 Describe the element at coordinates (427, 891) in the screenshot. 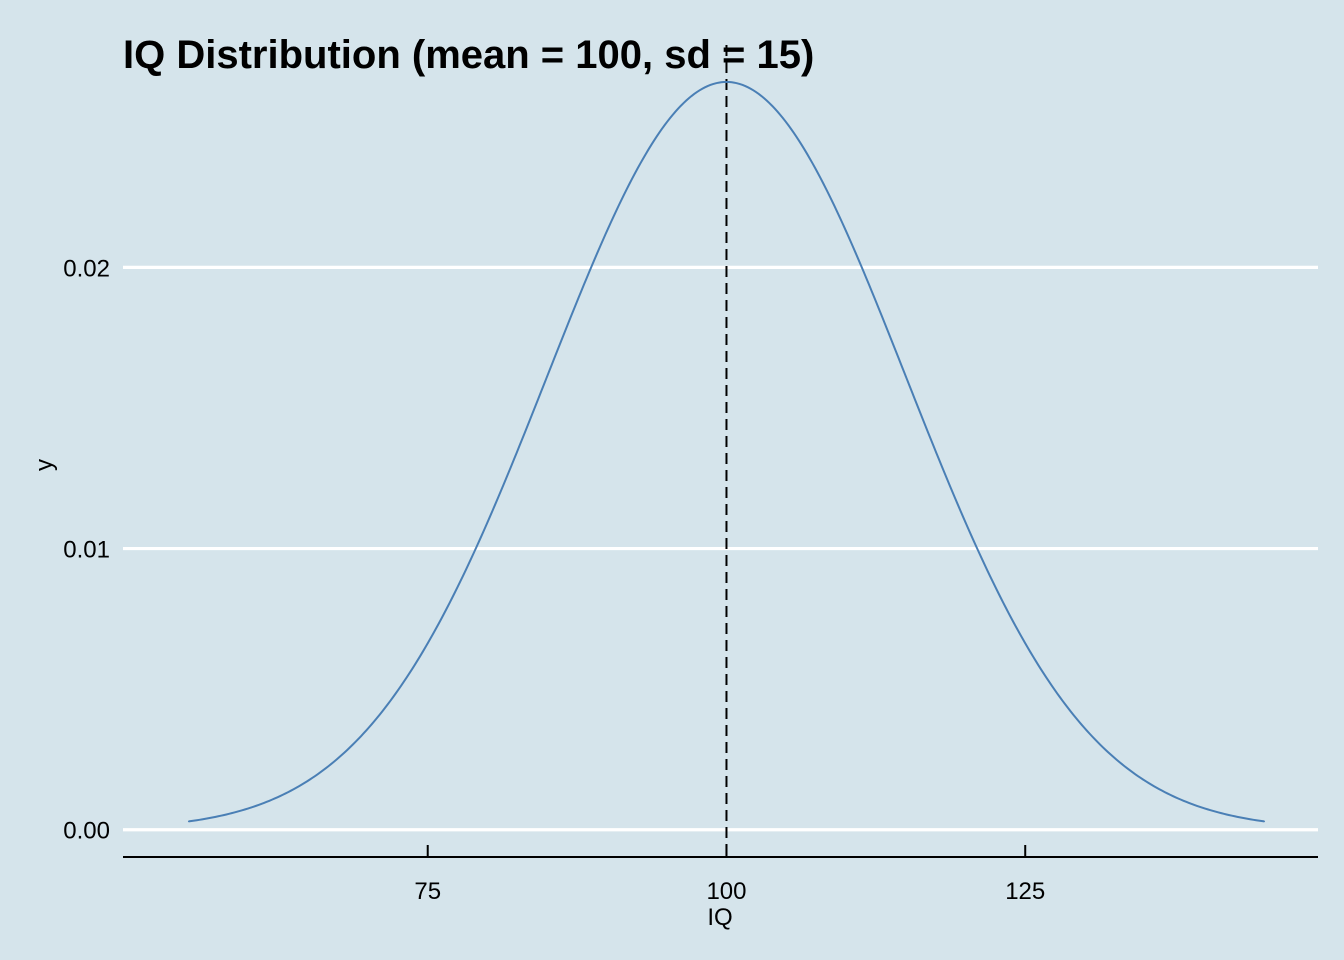

I see `x-tick-label: 75` at that location.